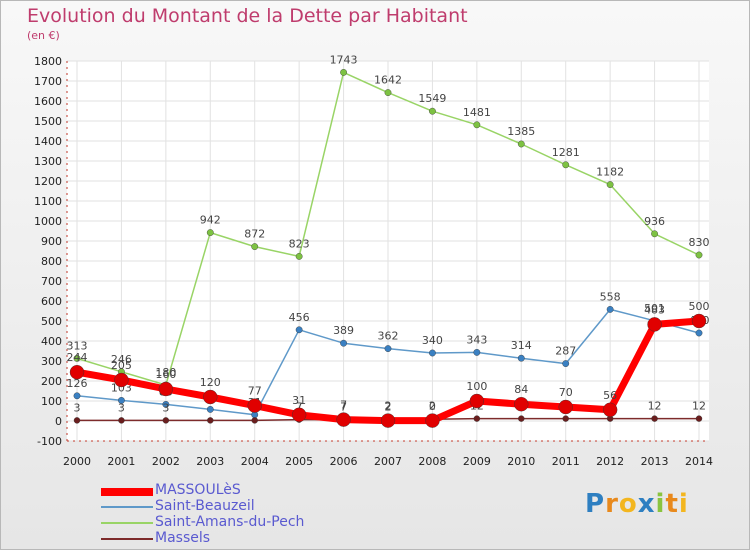 The height and width of the screenshot is (550, 750). I want to click on legend-label-massels: Massels, so click(183, 538).